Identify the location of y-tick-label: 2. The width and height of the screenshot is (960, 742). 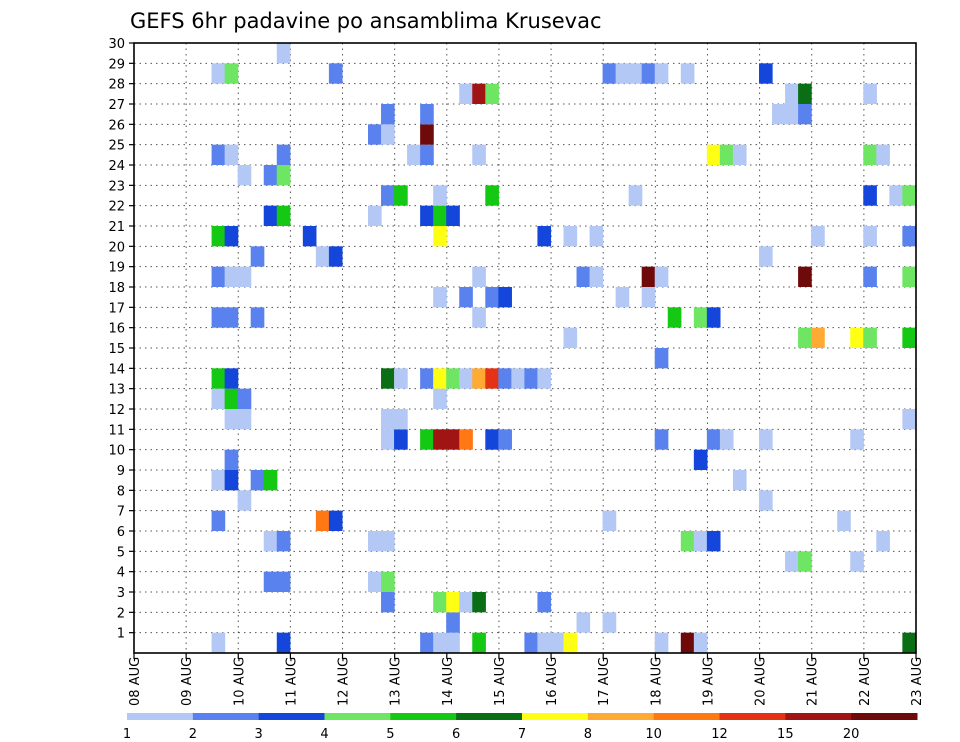
(121, 613).